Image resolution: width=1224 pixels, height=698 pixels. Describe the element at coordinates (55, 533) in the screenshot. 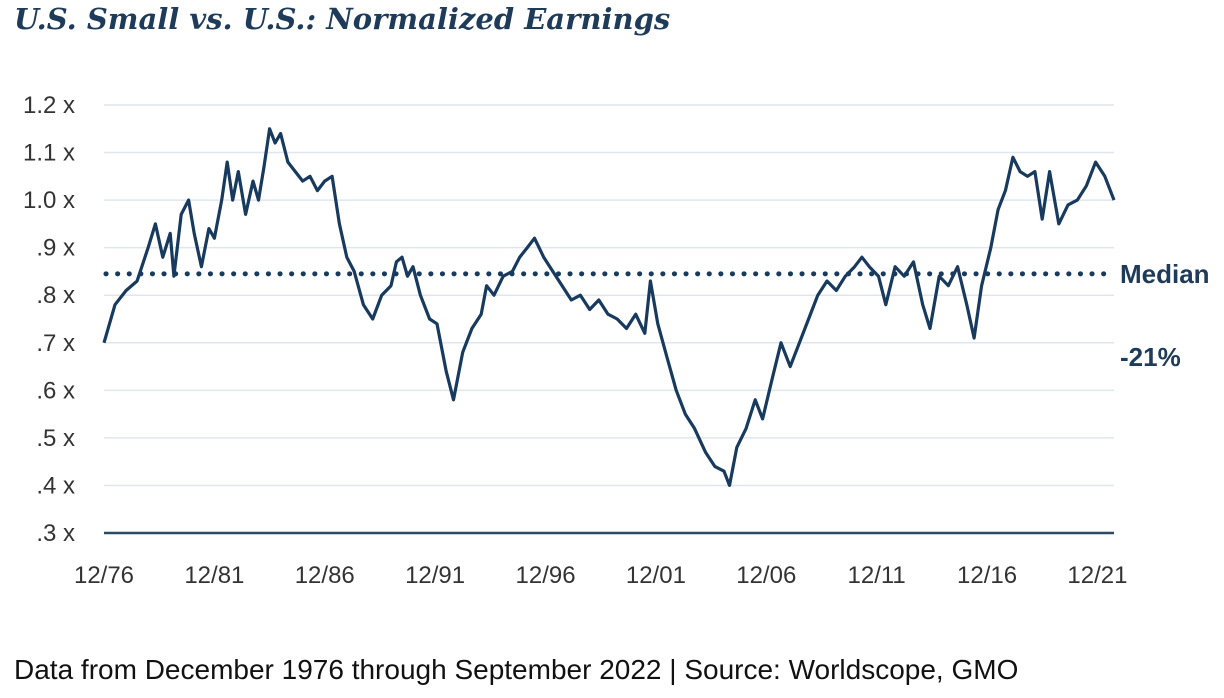

I see `y-tick-label: .3 x` at that location.